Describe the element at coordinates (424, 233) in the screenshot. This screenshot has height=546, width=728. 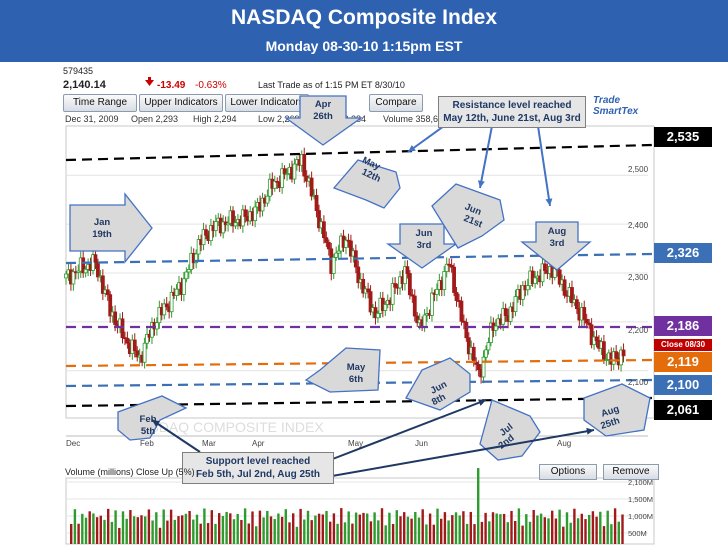
I see `jun3-arrow-text: Jun` at that location.